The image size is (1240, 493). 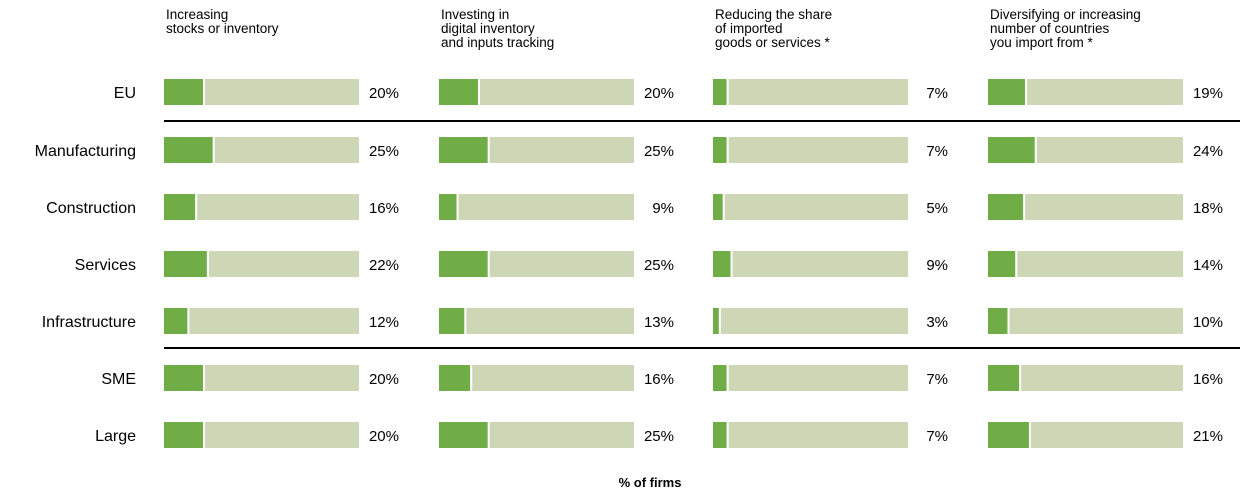 I want to click on value-label: 5%, so click(x=937, y=208).